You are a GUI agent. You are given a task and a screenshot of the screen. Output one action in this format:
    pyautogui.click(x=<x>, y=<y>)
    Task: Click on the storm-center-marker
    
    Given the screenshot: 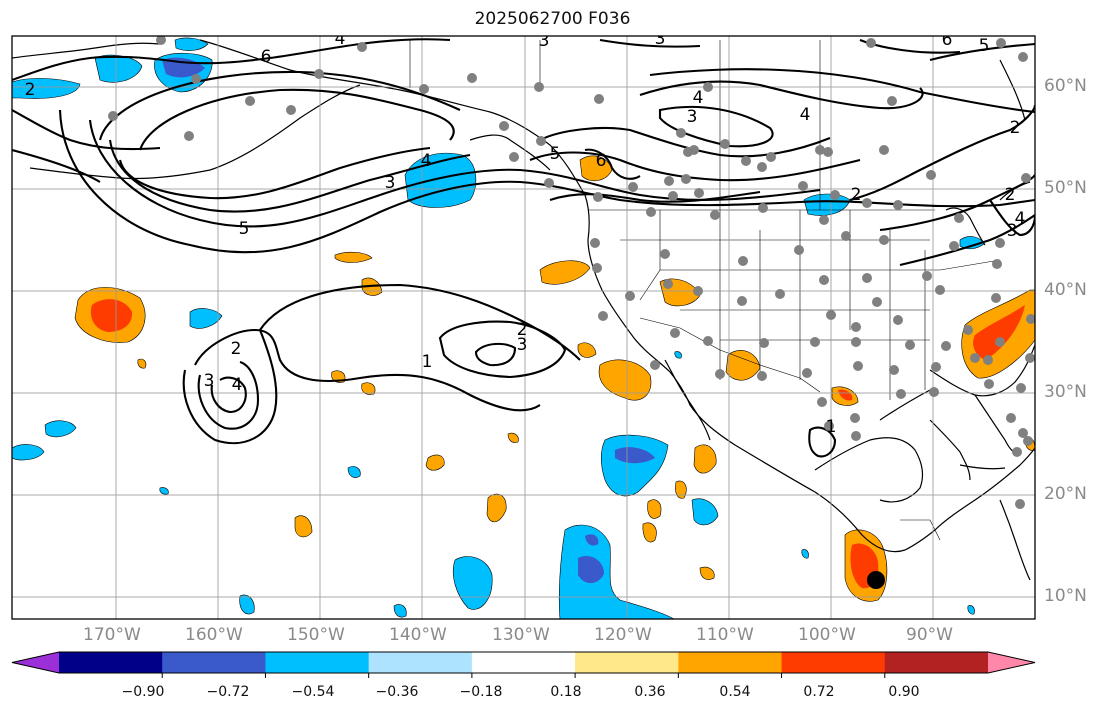 What is the action you would take?
    pyautogui.click(x=876, y=580)
    